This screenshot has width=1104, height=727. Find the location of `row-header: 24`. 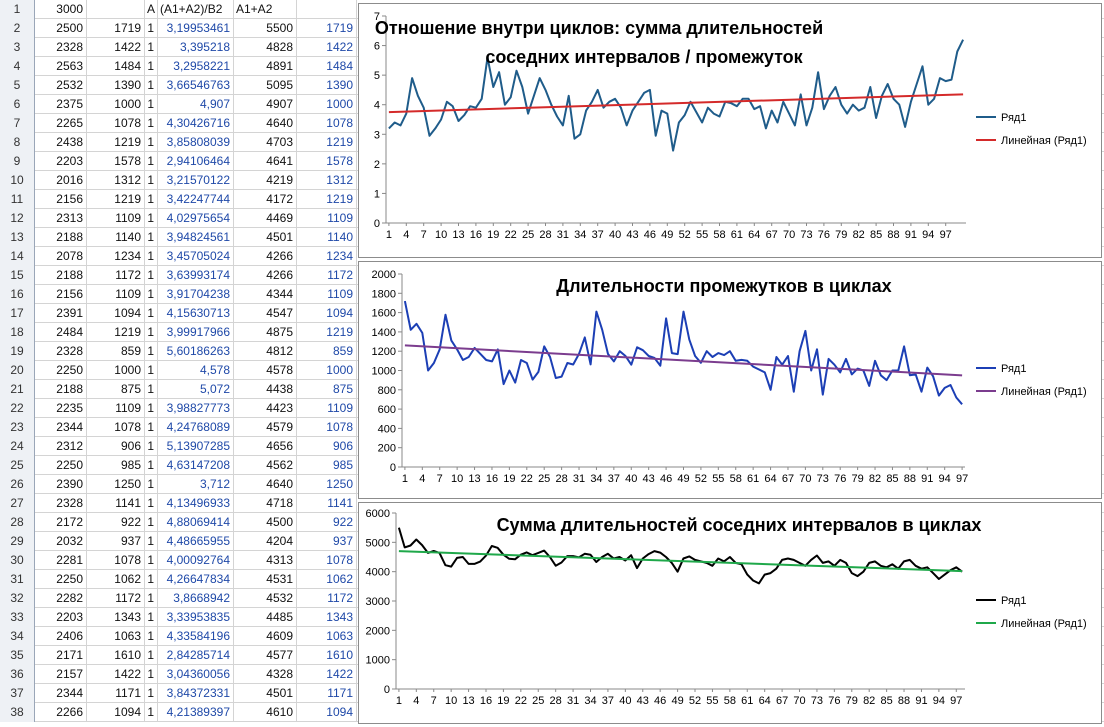

row-header: 24 is located at coordinates (17, 446).